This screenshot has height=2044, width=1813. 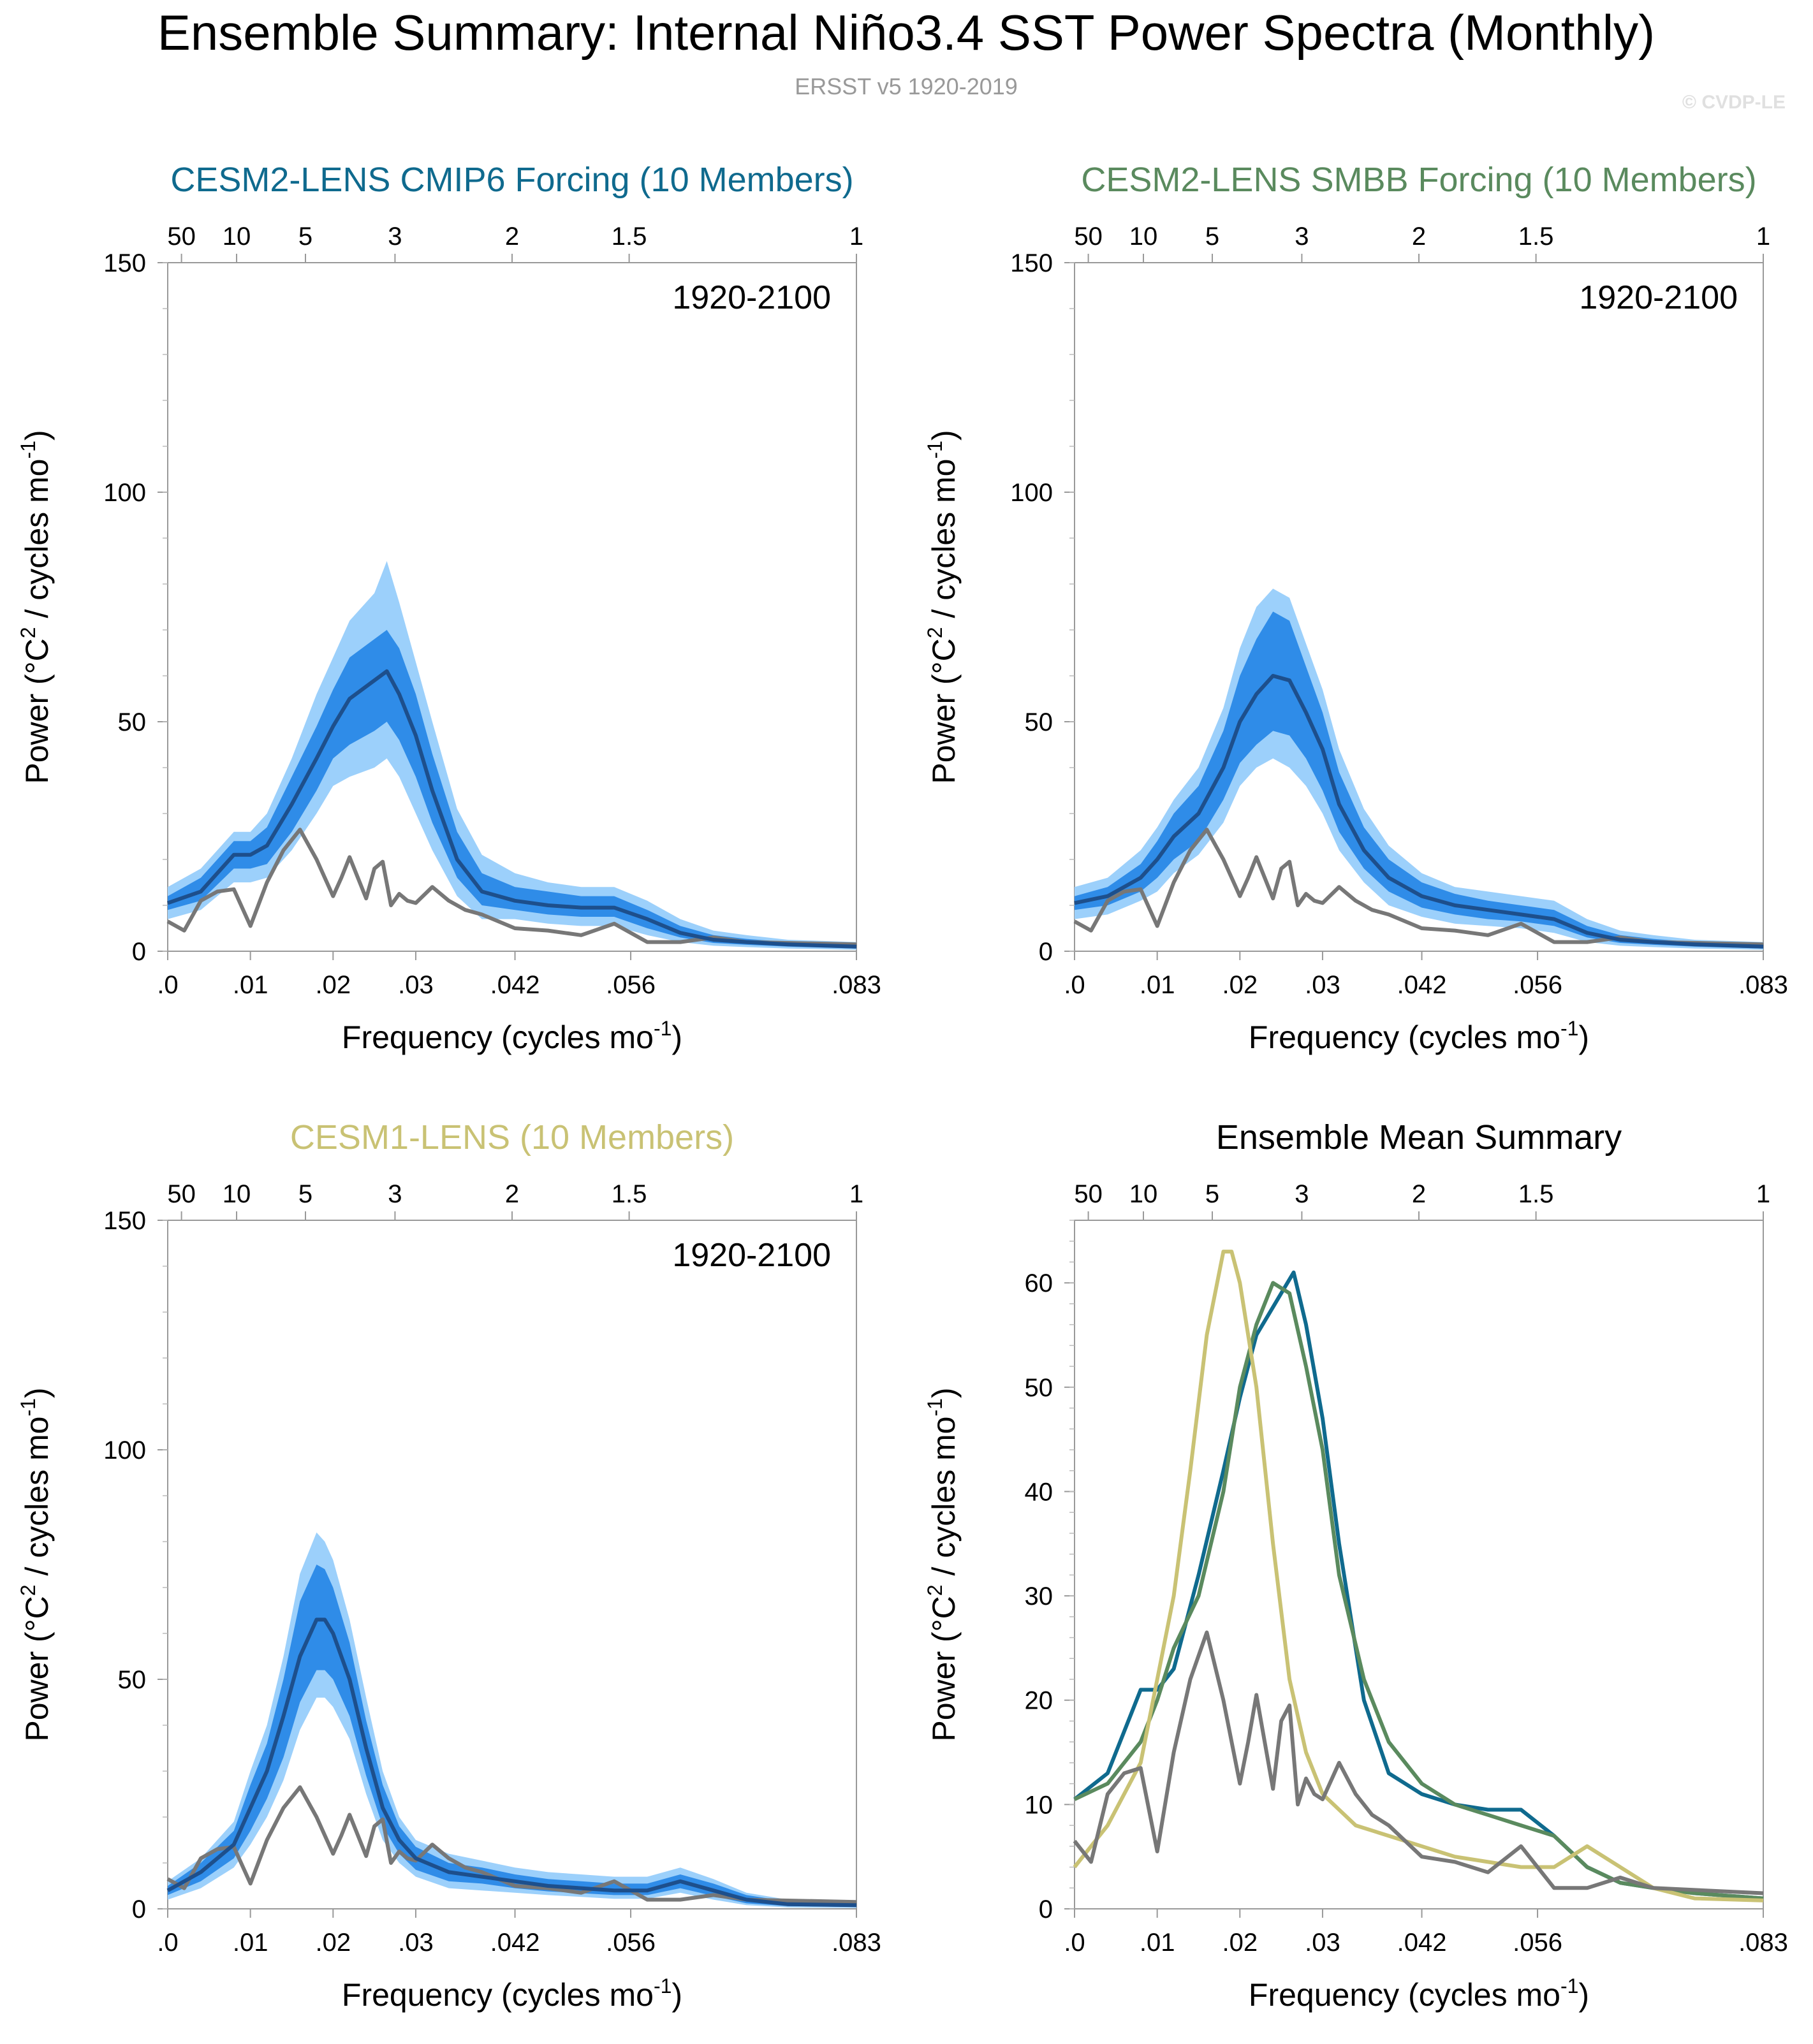 I want to click on figure-subtitle: ERSST v5 1920-2019, so click(x=906, y=86).